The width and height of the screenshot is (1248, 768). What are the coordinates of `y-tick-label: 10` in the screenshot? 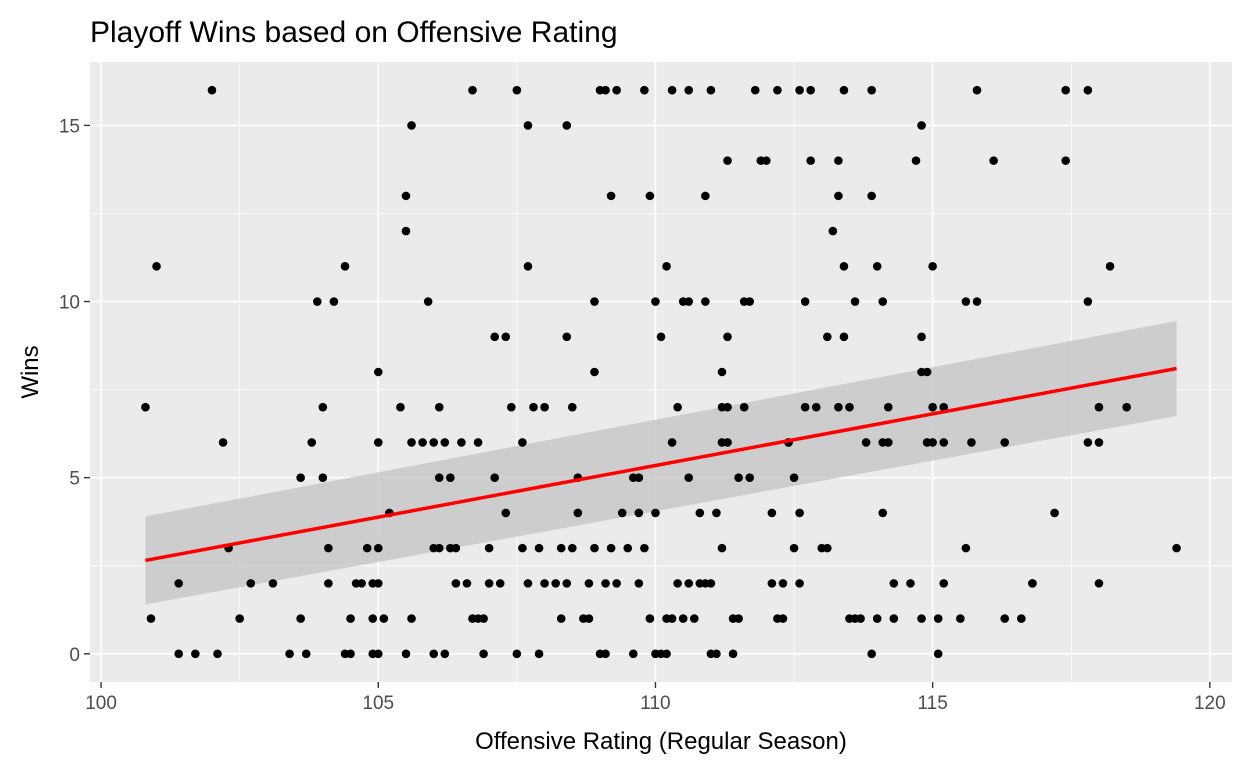 It's located at (69, 303).